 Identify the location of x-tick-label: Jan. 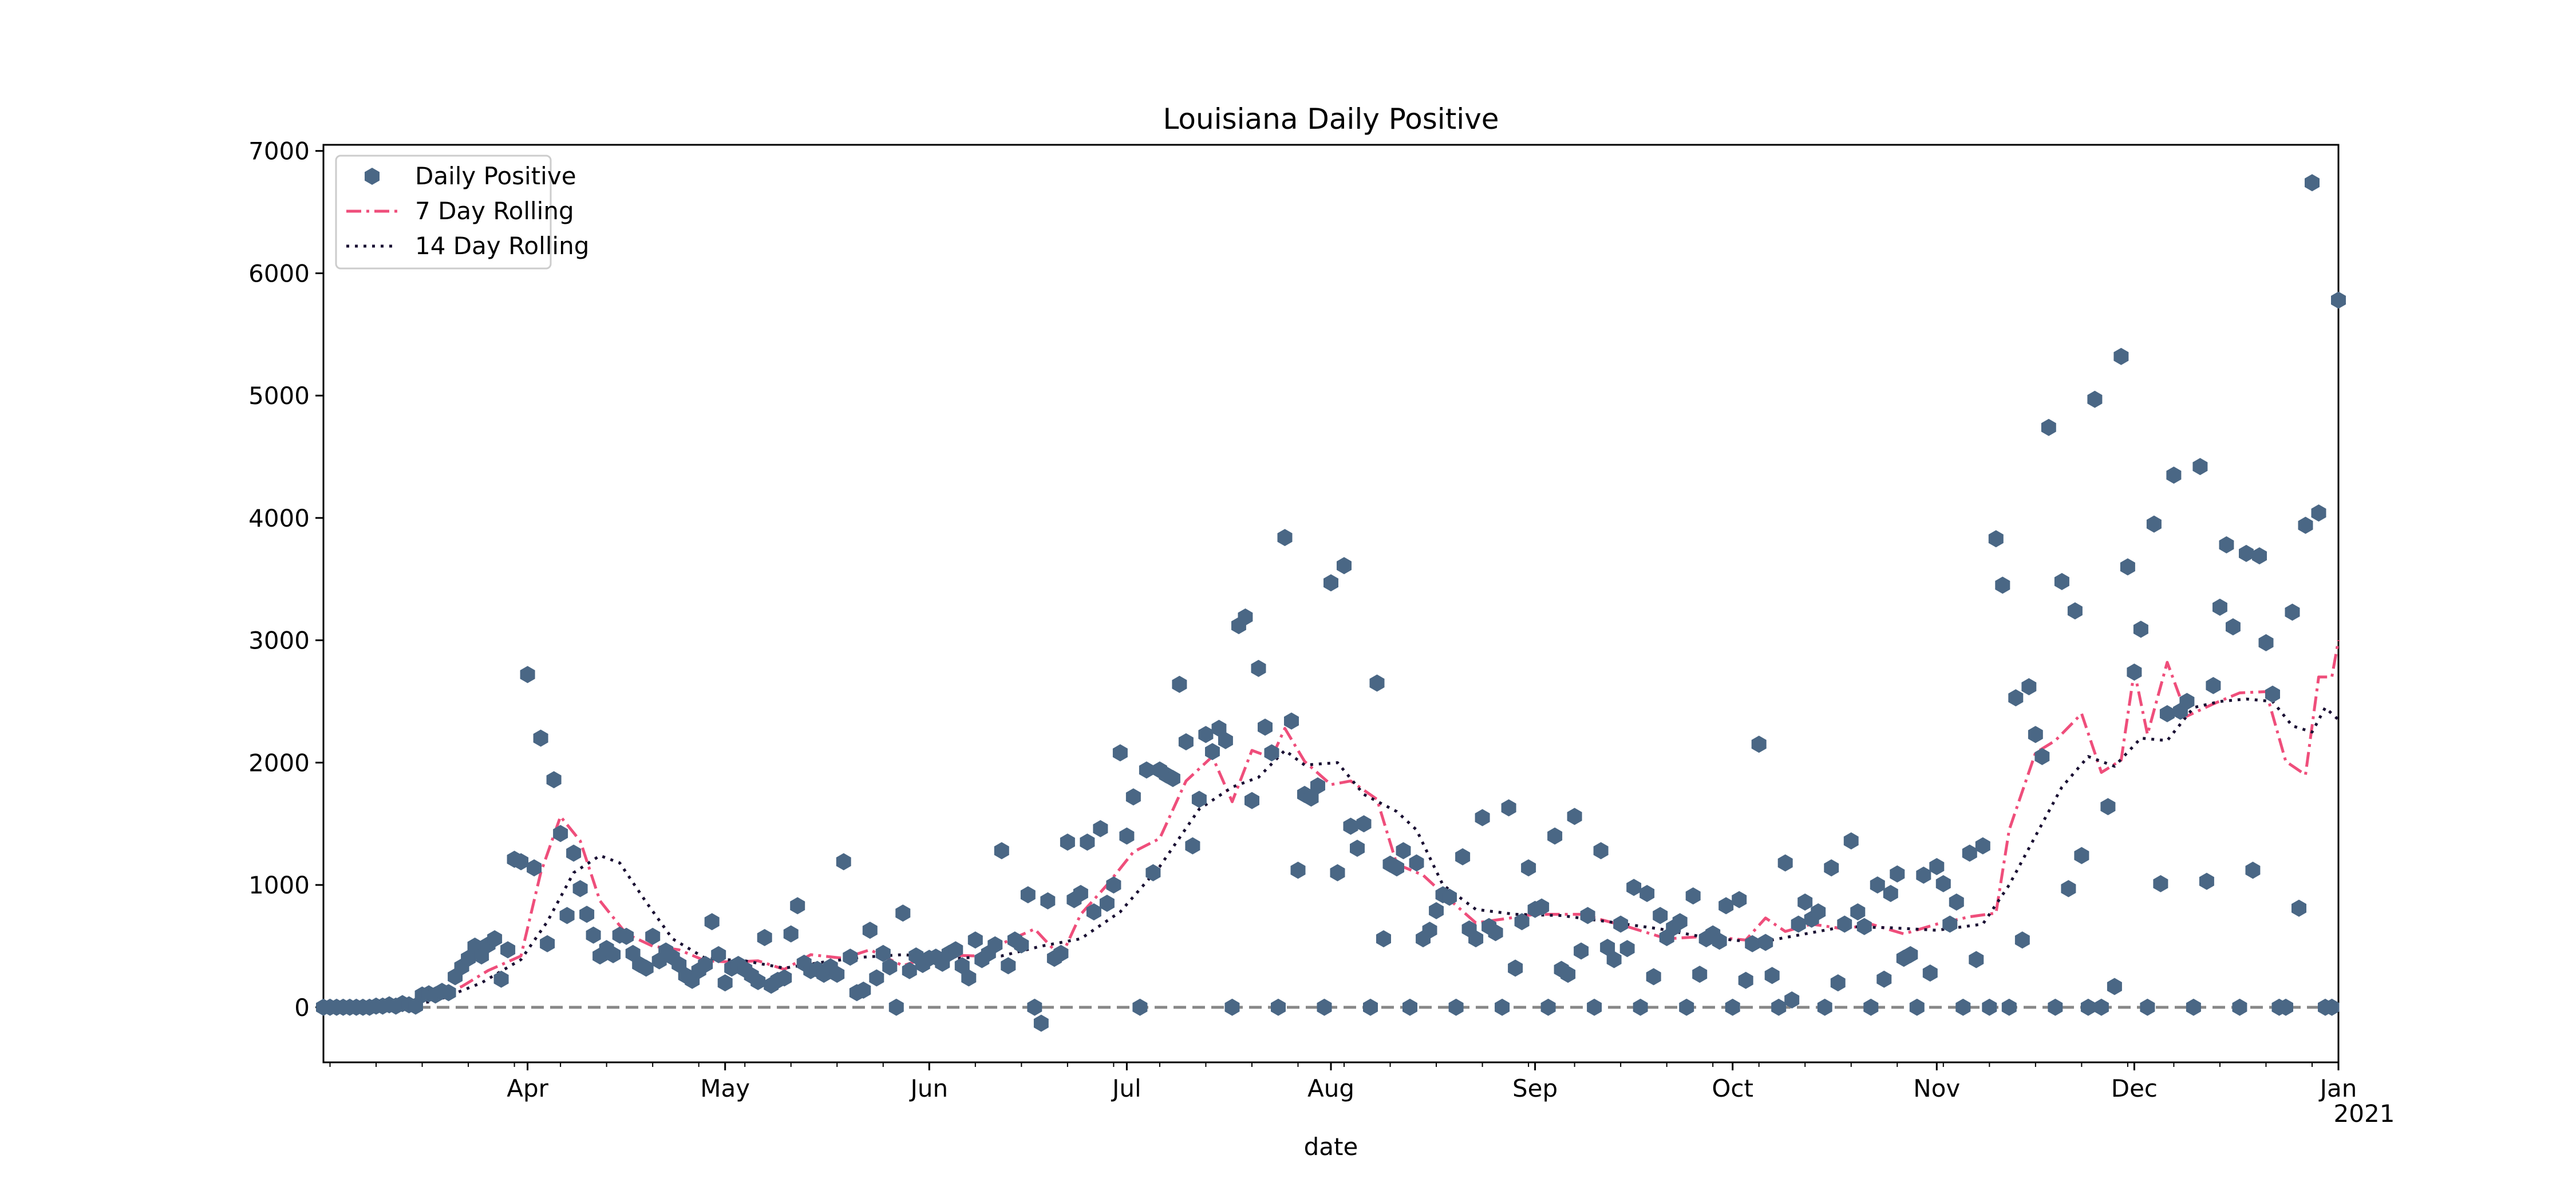
(2337, 1088).